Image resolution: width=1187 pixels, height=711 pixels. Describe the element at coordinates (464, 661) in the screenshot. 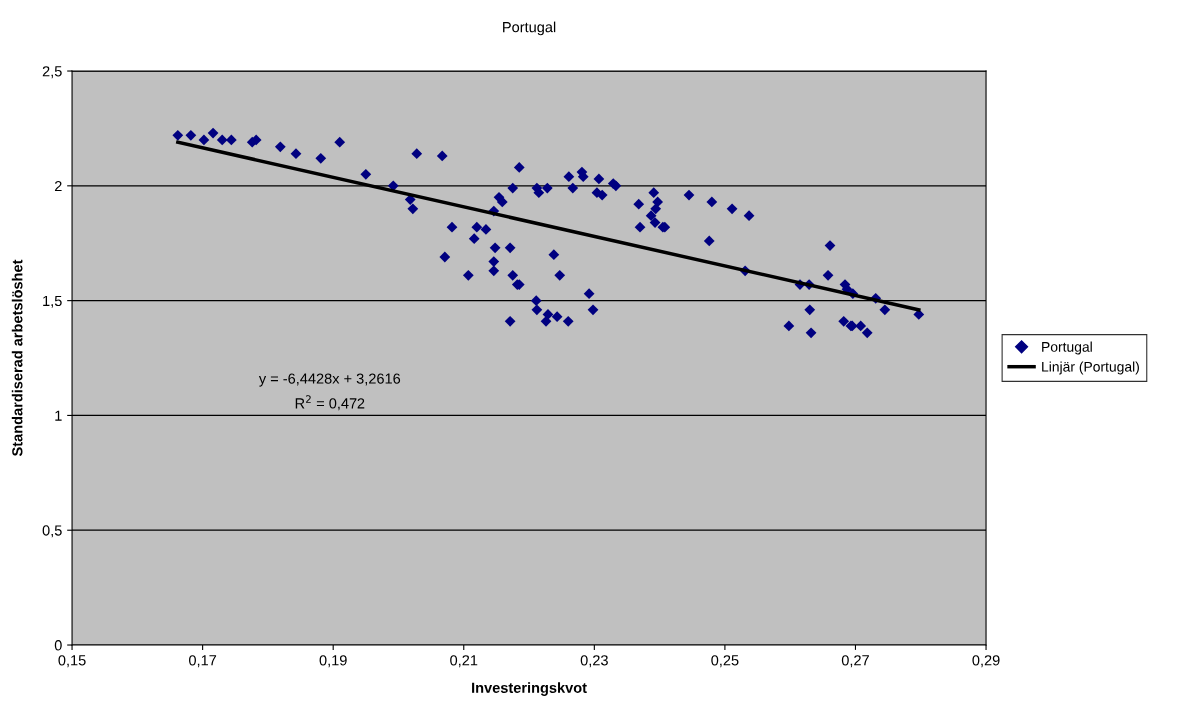

I see `x-tick-label: 0,21` at that location.